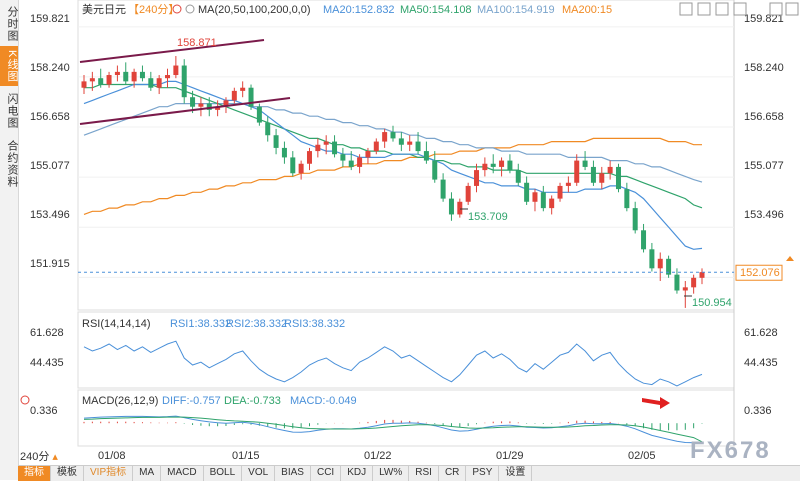 The height and width of the screenshot is (481, 800). I want to click on settings-gear-icon, so click(190, 9).